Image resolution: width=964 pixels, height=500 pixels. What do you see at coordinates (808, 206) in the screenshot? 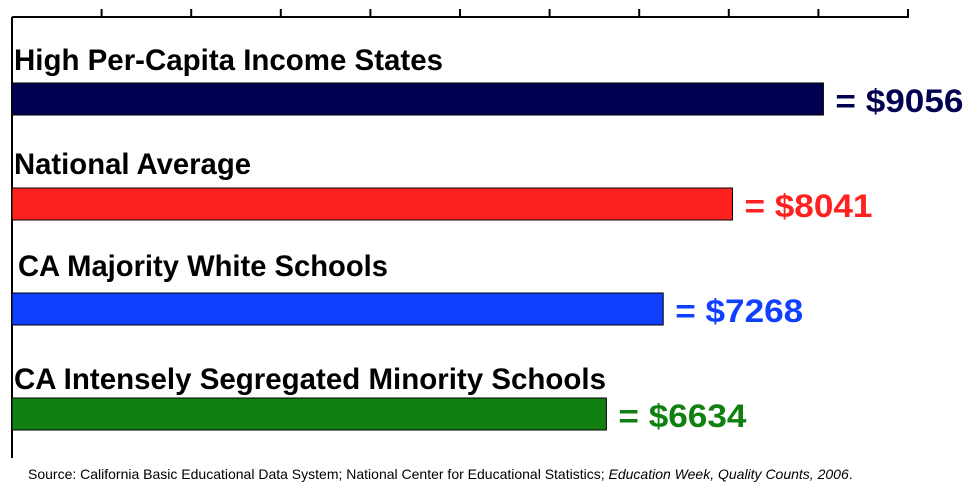
I see `value-label: = $8041` at bounding box center [808, 206].